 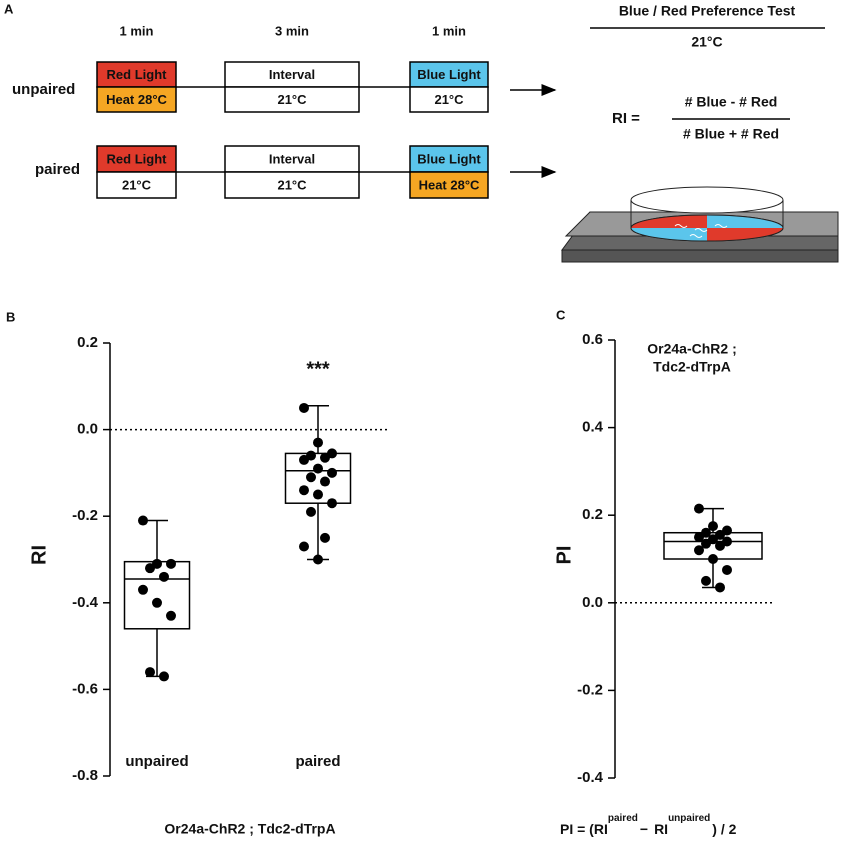 What do you see at coordinates (156, 761) in the screenshot?
I see `x-tick-label: unpaired` at bounding box center [156, 761].